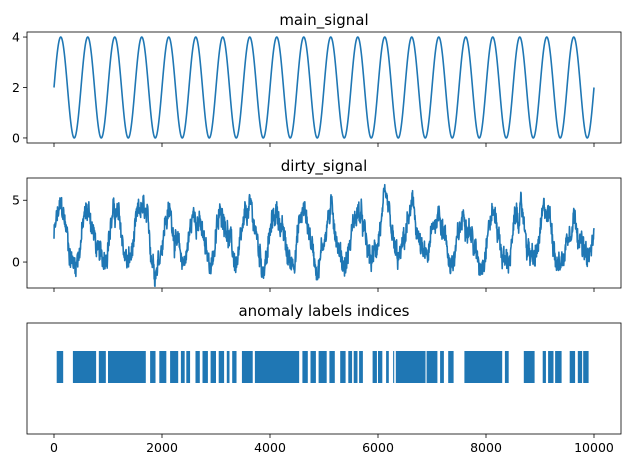 The image size is (630, 469). Describe the element at coordinates (54, 447) in the screenshot. I see `x-tick-label: 0` at that location.